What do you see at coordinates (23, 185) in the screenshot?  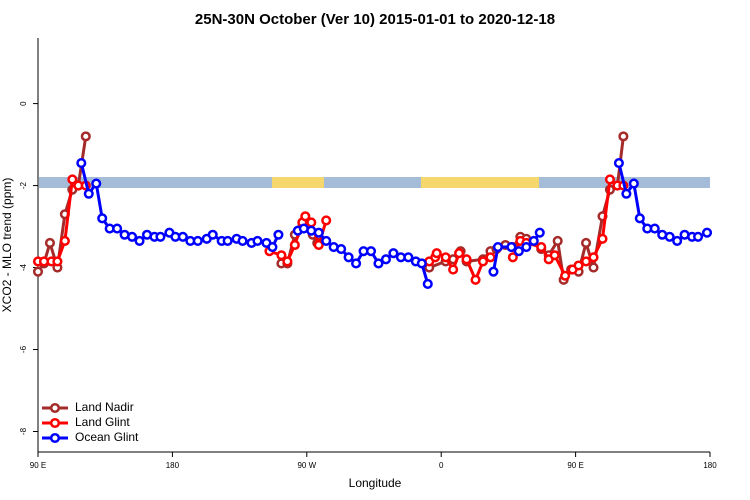 I see `y-tick-label: -2` at bounding box center [23, 185].